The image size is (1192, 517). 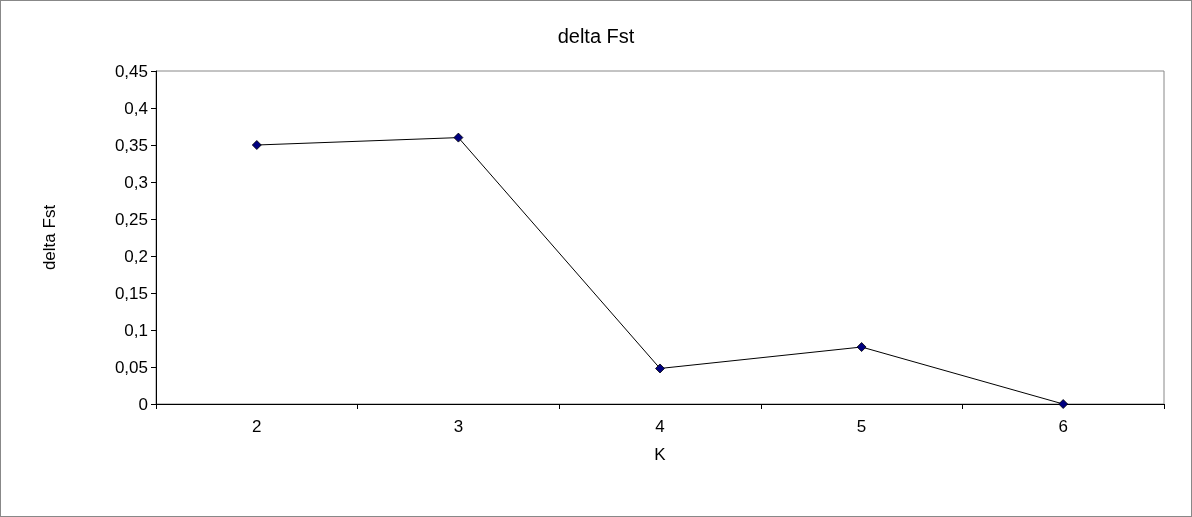 I want to click on y-tick-label: 0,2, so click(x=136, y=256).